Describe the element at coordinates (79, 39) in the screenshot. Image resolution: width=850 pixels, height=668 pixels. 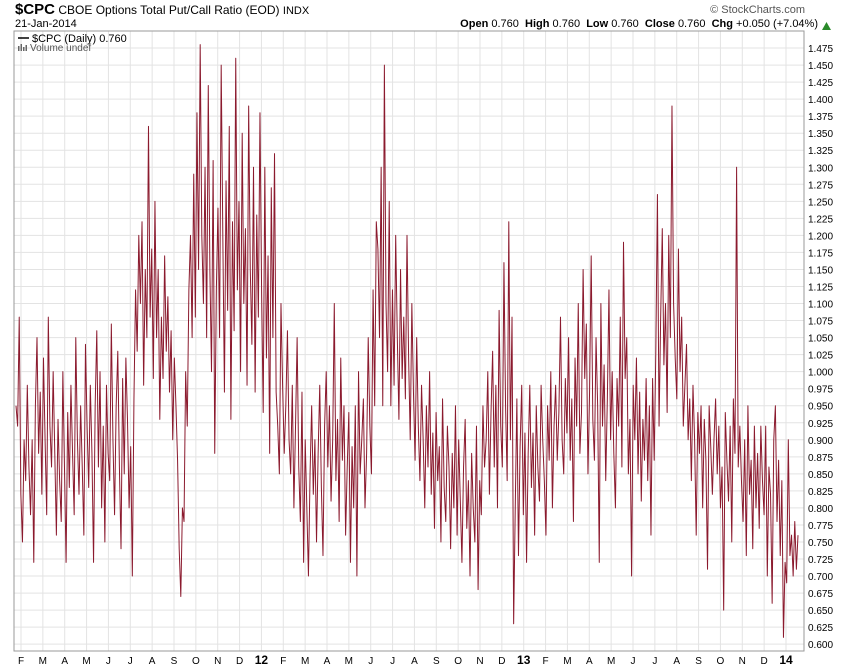
I see `legend-series-label: $CPC (Daily) 0.760` at that location.